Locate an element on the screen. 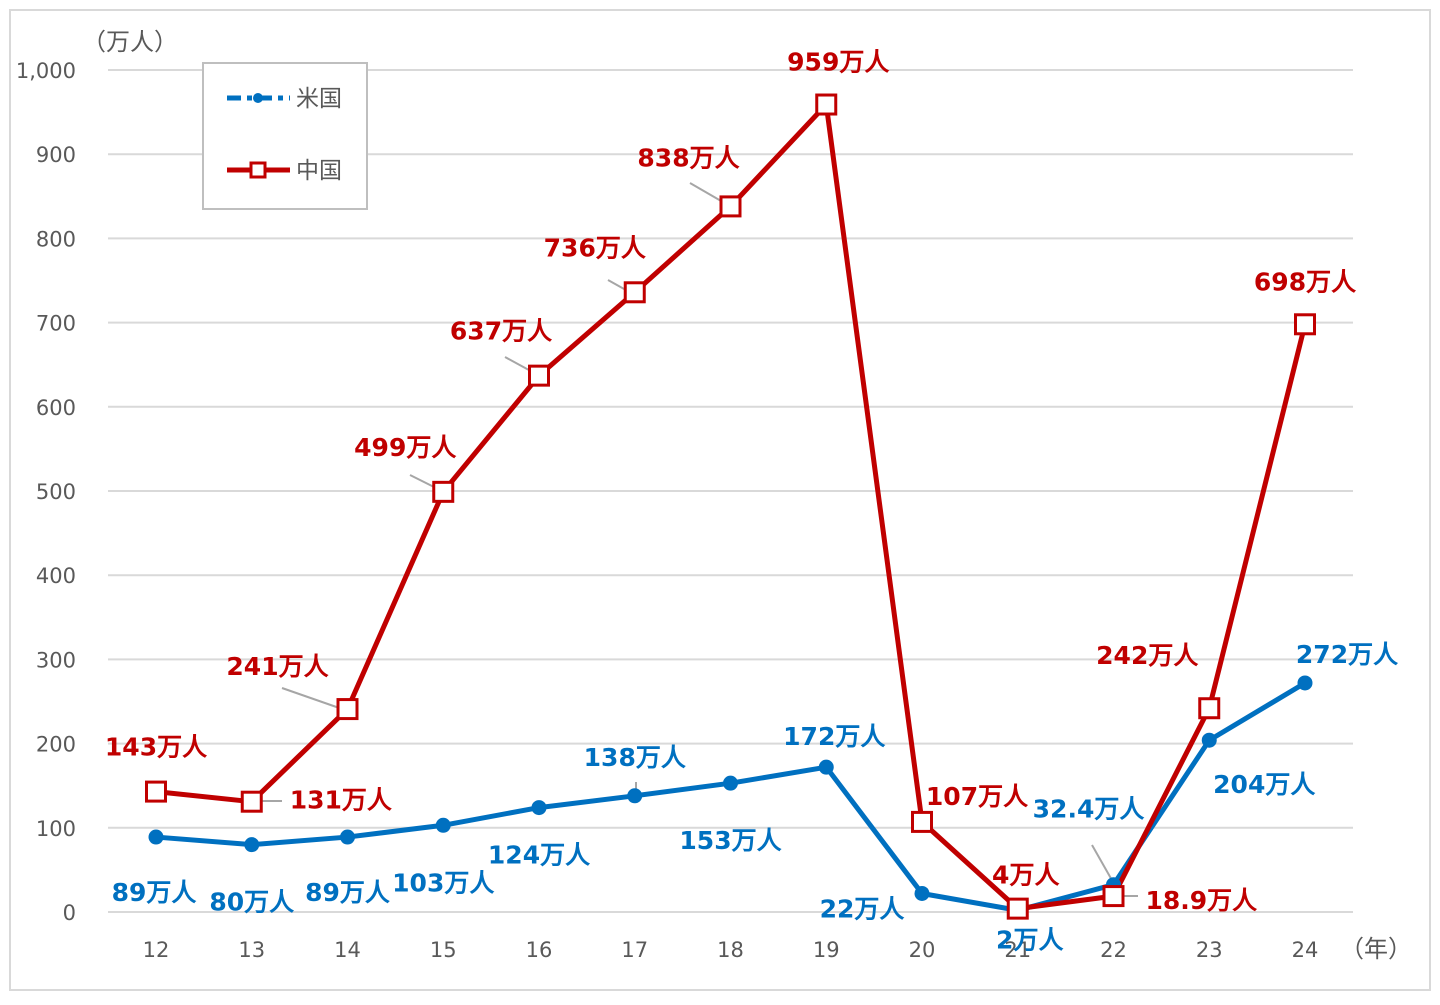  data-label: 204万人 is located at coordinates (1264, 784).